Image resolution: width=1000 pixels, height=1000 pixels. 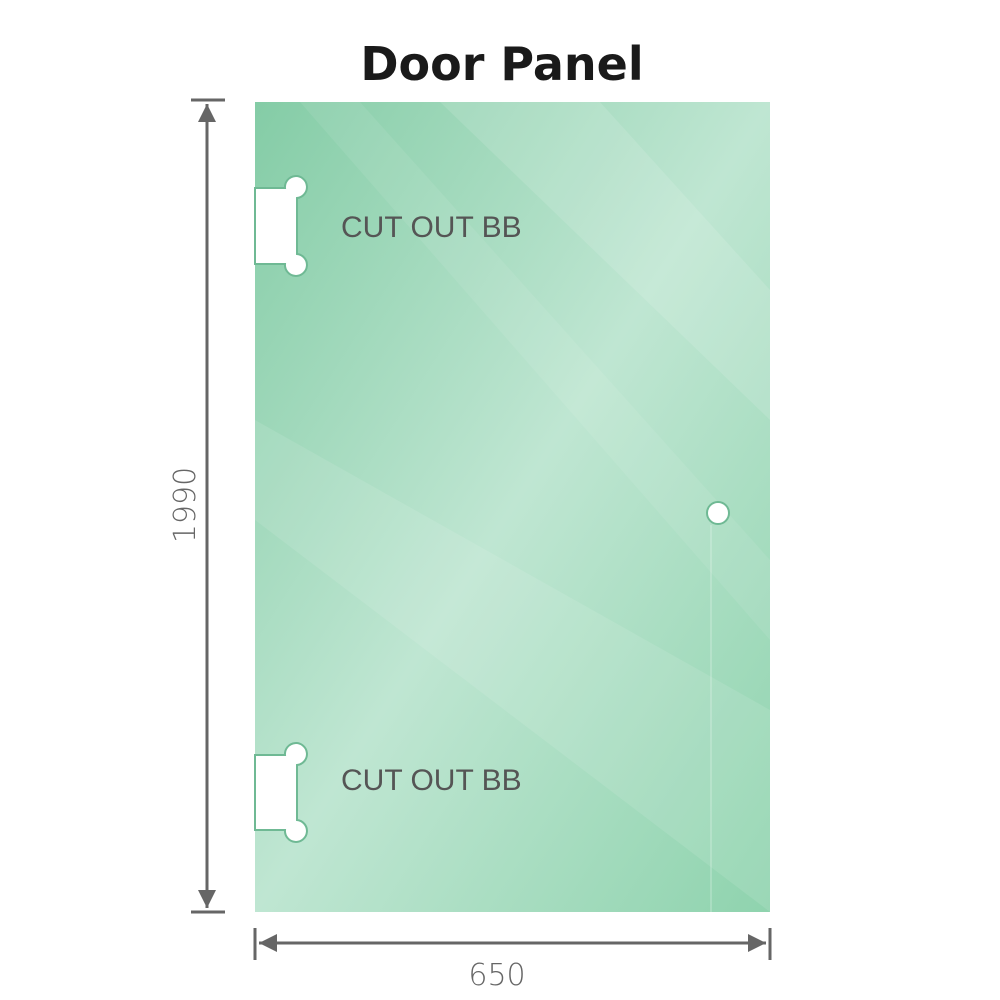 I want to click on cutout-bottom, so click(x=281, y=792).